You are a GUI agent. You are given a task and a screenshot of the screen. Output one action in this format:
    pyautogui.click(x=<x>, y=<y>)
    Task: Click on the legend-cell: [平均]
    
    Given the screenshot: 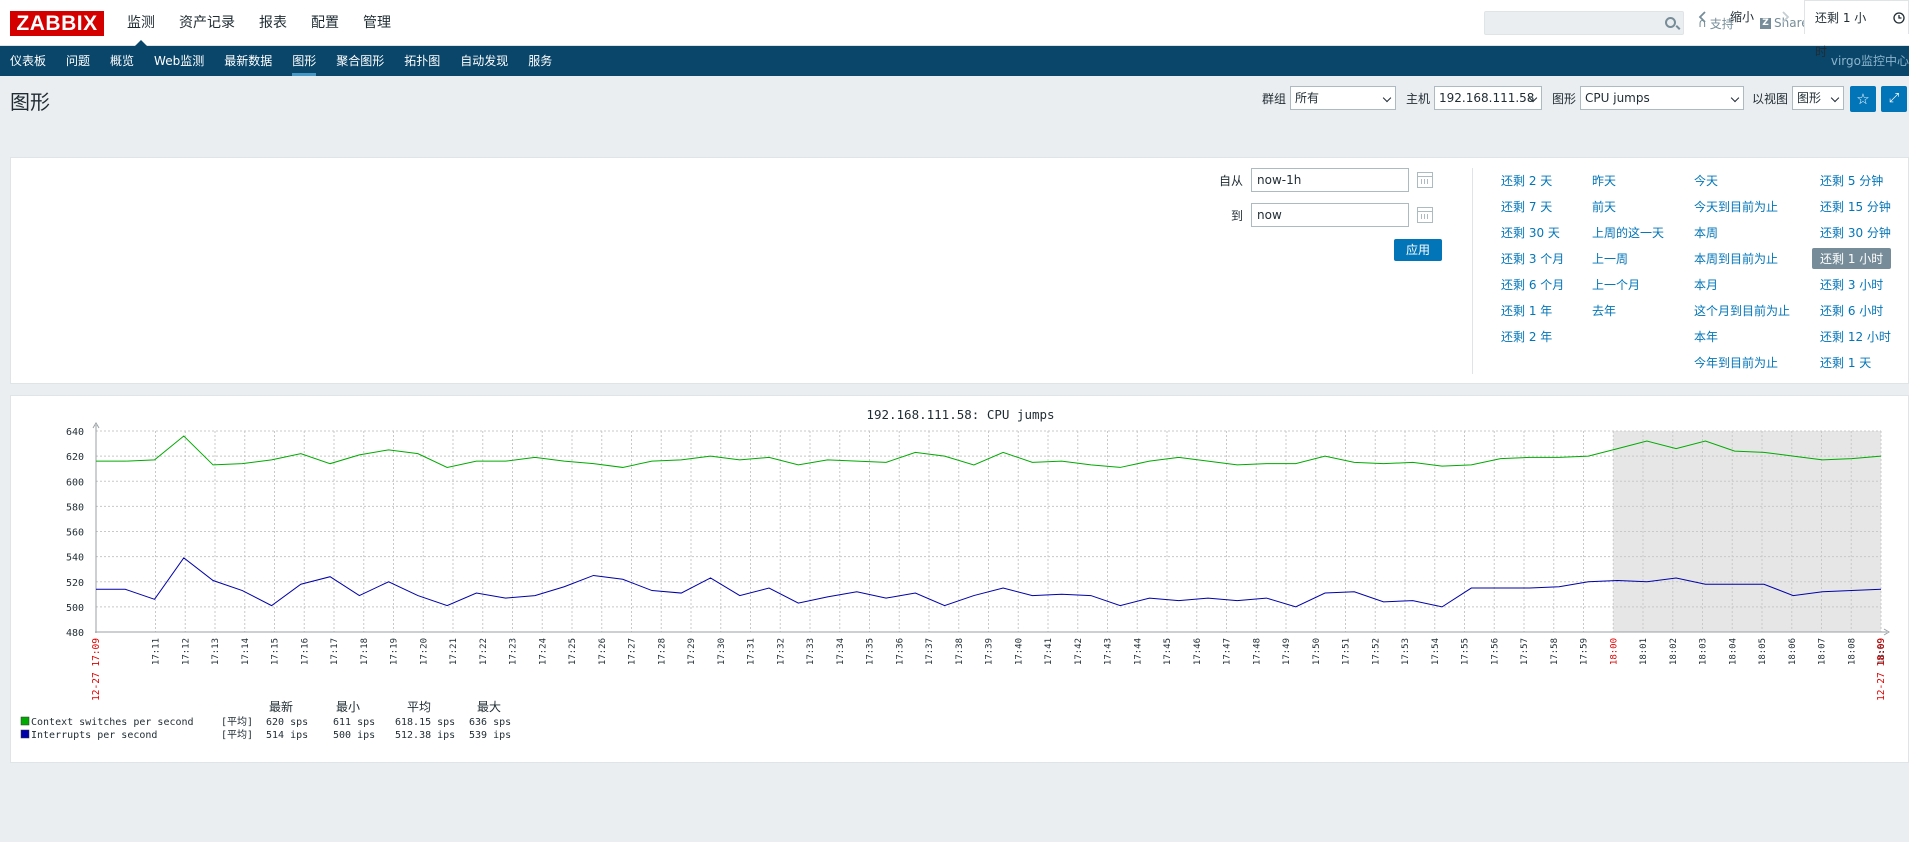 What is the action you would take?
    pyautogui.click(x=237, y=722)
    